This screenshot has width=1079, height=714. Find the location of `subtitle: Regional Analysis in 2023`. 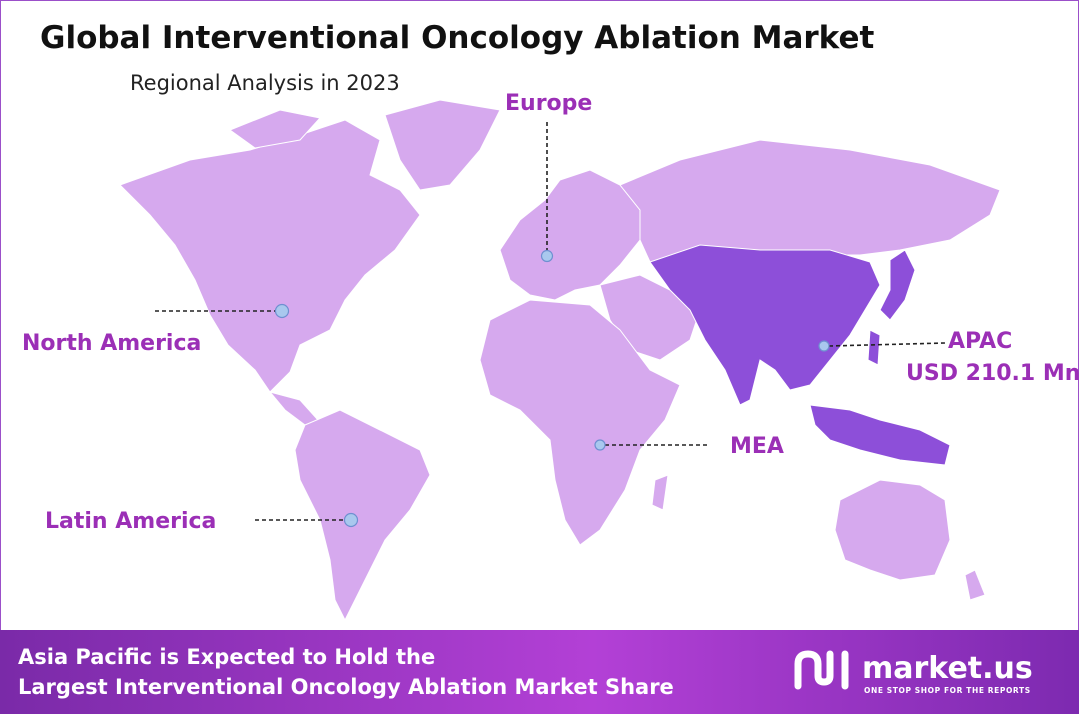

subtitle: Regional Analysis in 2023 is located at coordinates (265, 83).